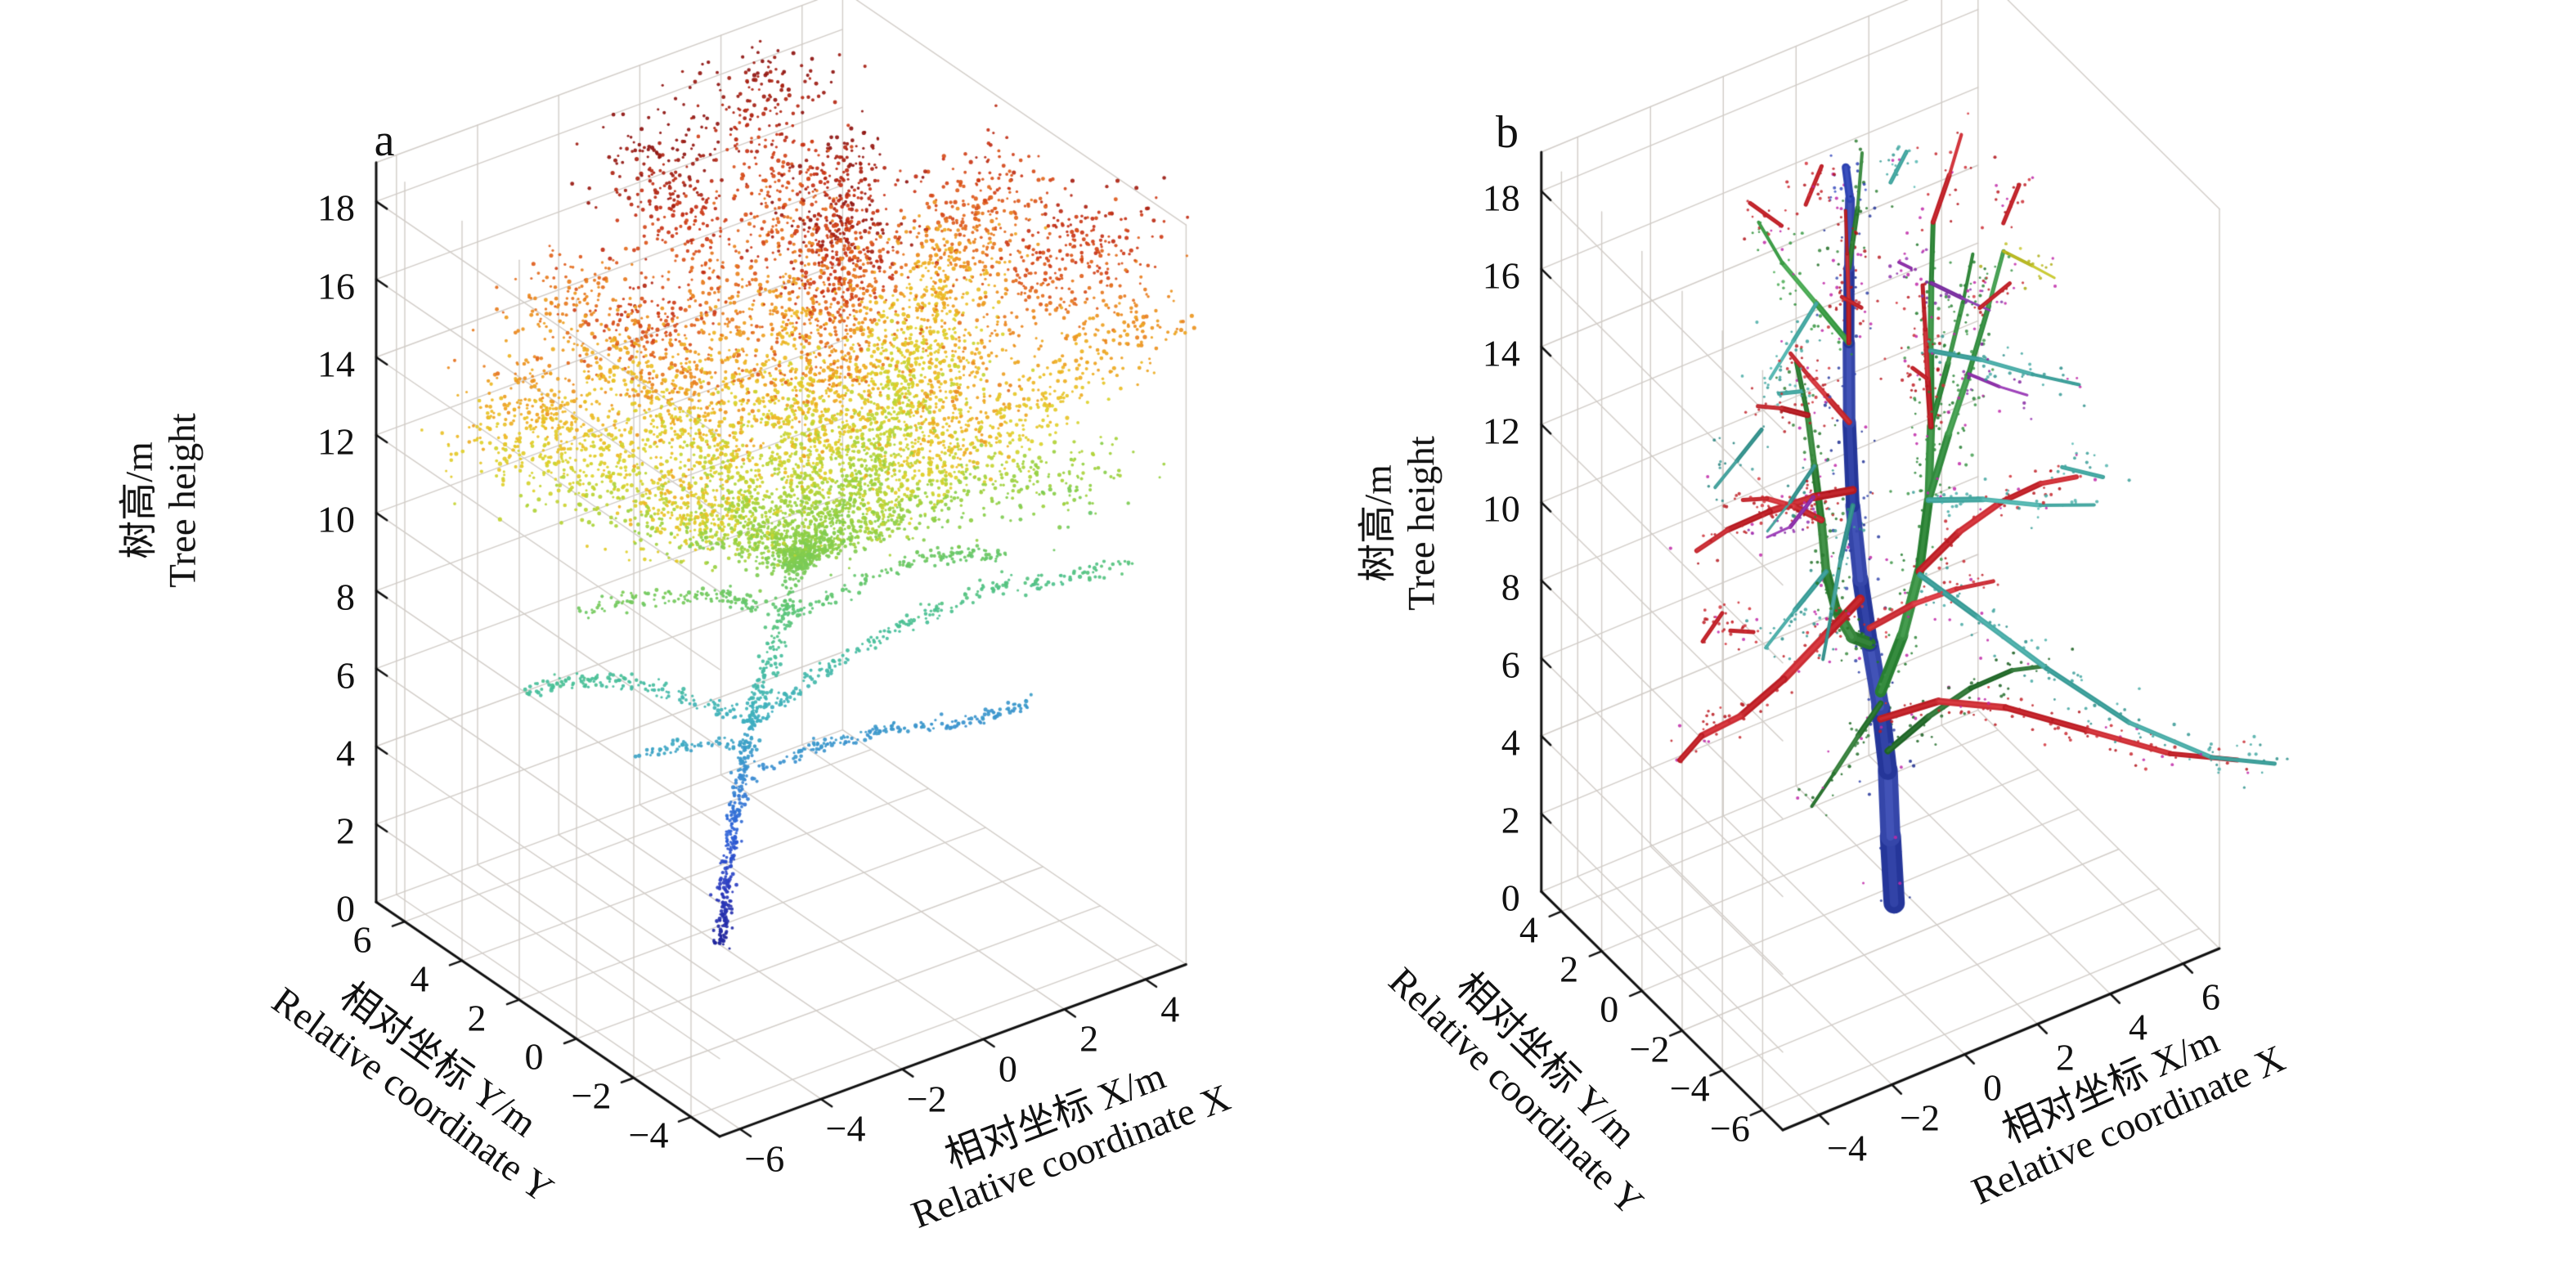 This screenshot has height=1269, width=2576. I want to click on panel-a-z-axis-title: 树高/m Tree height, so click(161, 500).